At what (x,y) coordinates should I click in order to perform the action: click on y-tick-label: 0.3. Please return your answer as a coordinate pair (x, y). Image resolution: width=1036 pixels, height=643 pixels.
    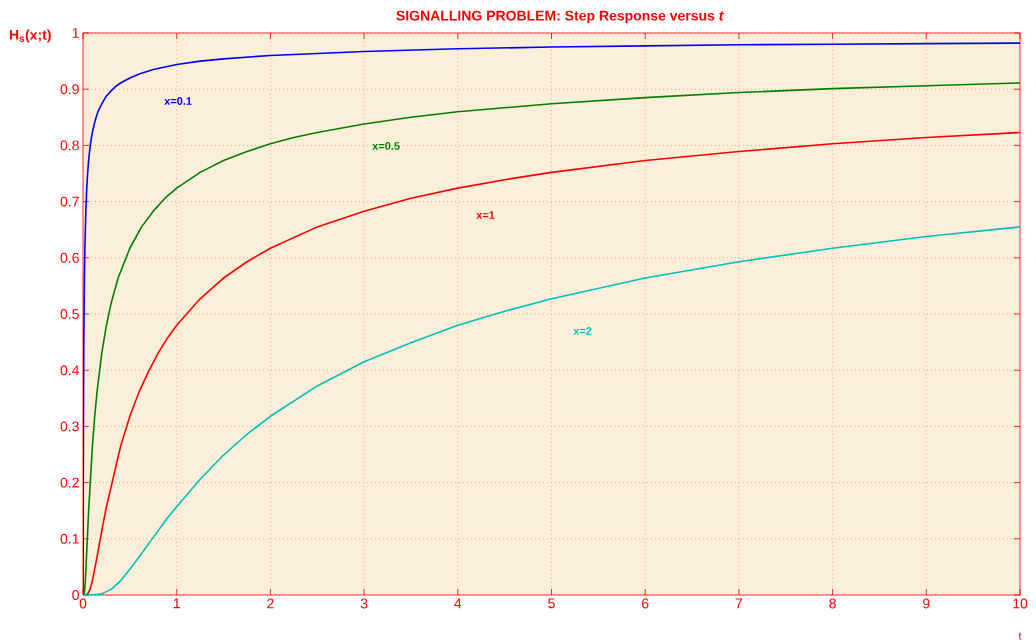
    Looking at the image, I should click on (69, 426).